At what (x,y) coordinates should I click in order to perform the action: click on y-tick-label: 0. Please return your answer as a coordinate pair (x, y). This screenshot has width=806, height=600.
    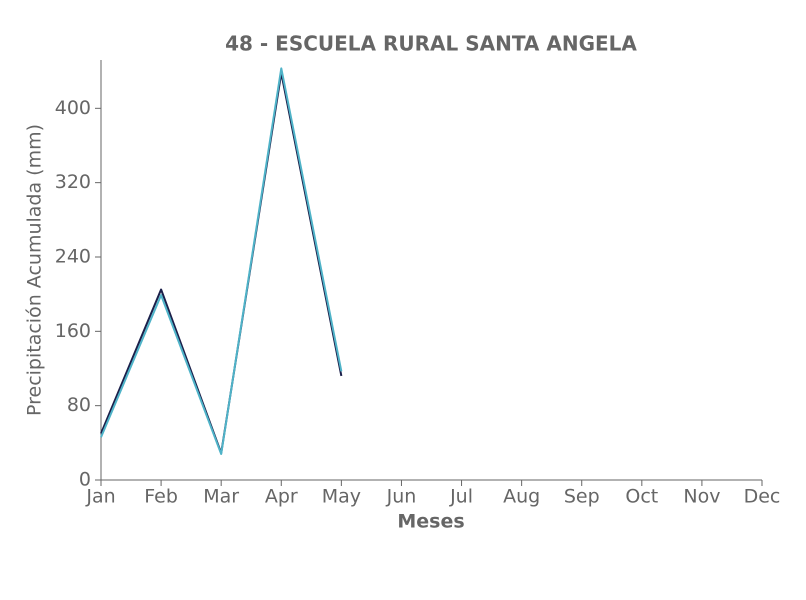
    Looking at the image, I should click on (85, 480).